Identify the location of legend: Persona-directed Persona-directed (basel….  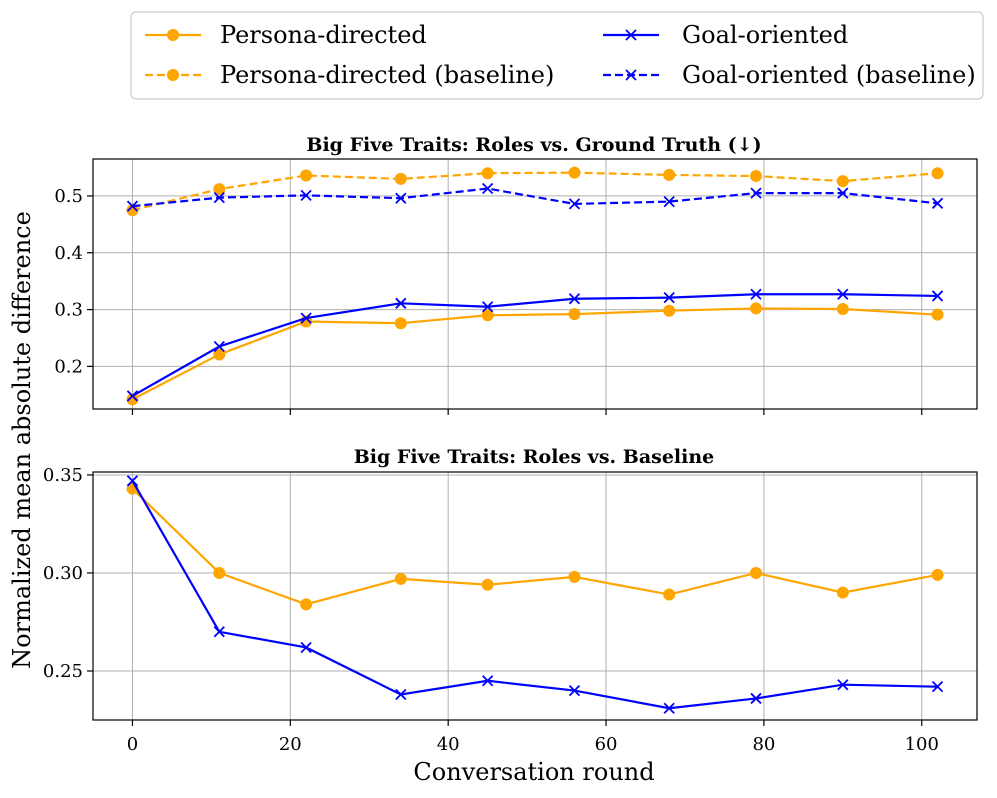
(557, 55).